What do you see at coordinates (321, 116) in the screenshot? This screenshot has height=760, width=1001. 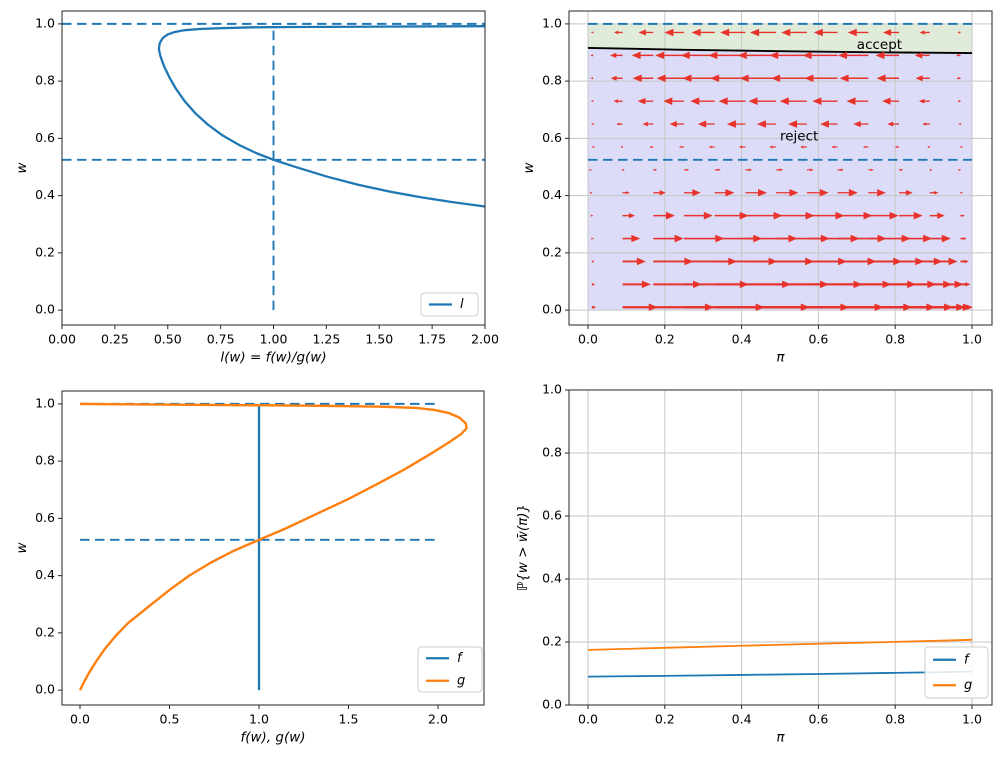 I see `series-l` at bounding box center [321, 116].